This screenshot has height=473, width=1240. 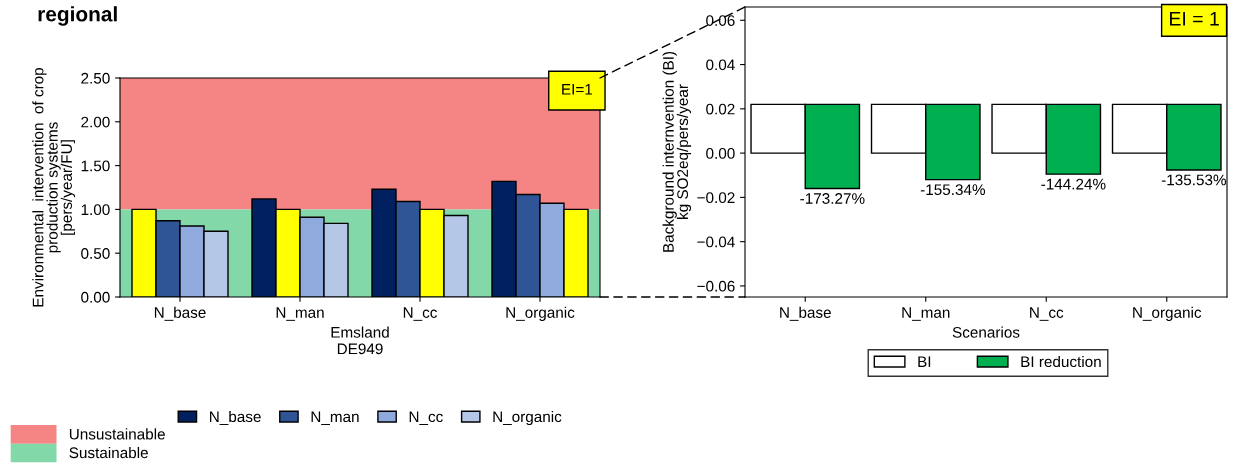 I want to click on legend-label: N_organic, so click(x=527, y=418).